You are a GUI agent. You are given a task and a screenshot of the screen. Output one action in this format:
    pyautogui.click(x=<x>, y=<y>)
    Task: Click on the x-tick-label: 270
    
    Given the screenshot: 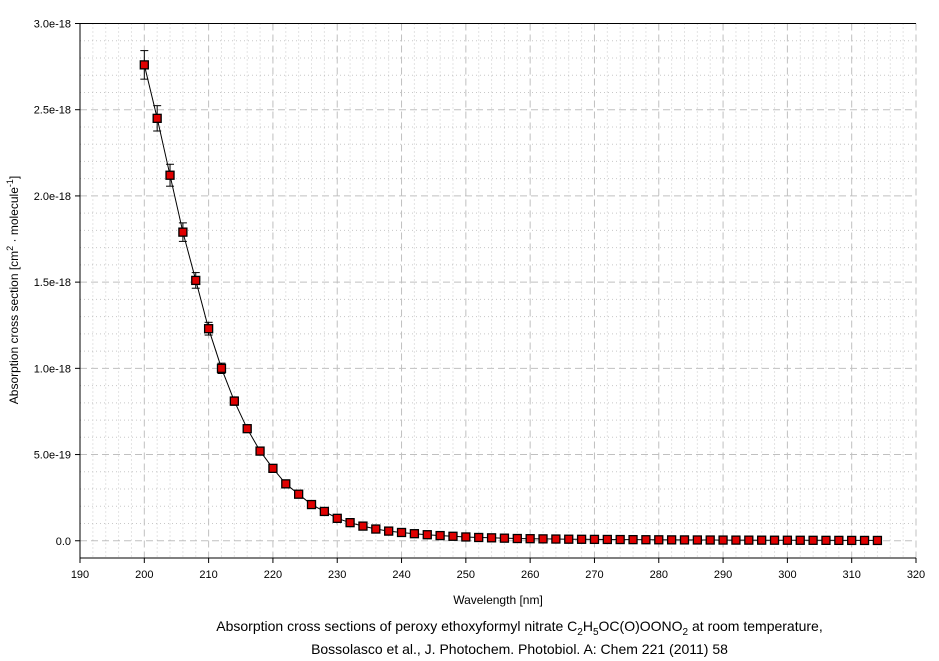 What is the action you would take?
    pyautogui.click(x=594, y=575)
    